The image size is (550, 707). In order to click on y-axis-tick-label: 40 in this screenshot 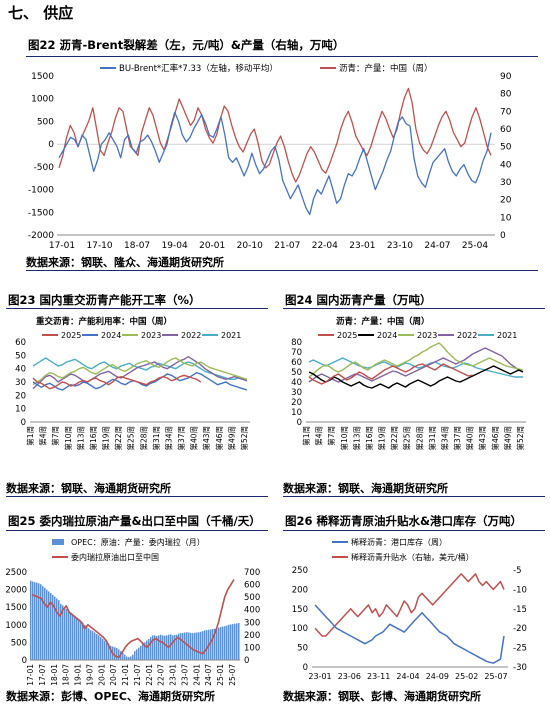, I will do `click(20, 370)`.